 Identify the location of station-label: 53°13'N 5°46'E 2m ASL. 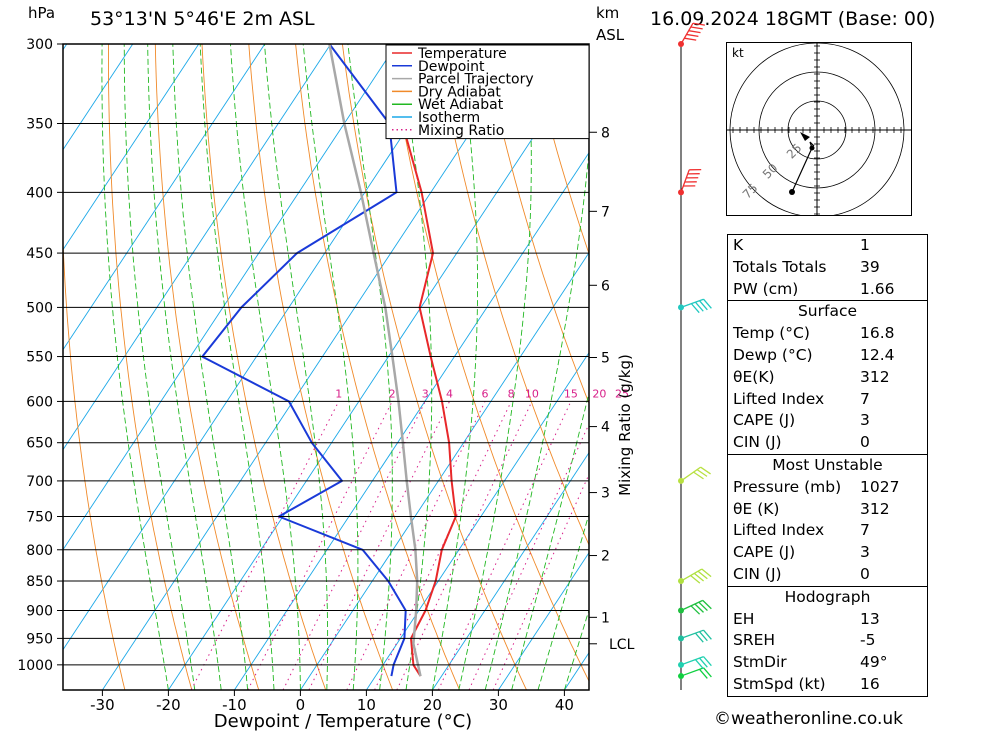
(202, 19).